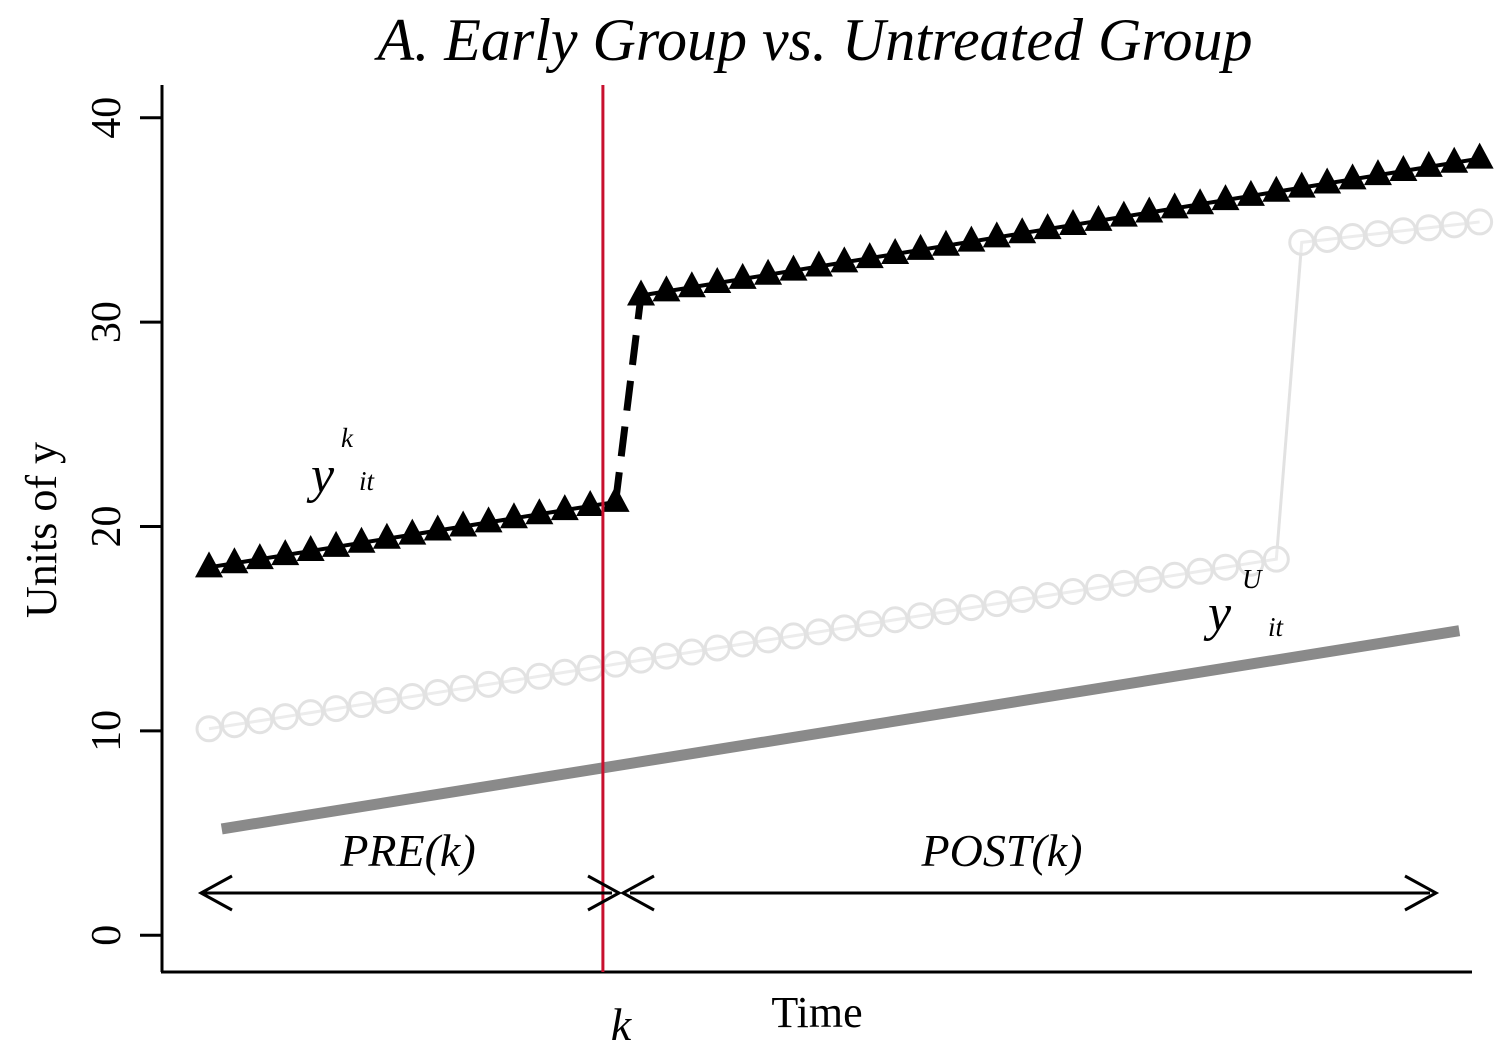  Describe the element at coordinates (107, 118) in the screenshot. I see `y-tick-label-40: 40` at that location.